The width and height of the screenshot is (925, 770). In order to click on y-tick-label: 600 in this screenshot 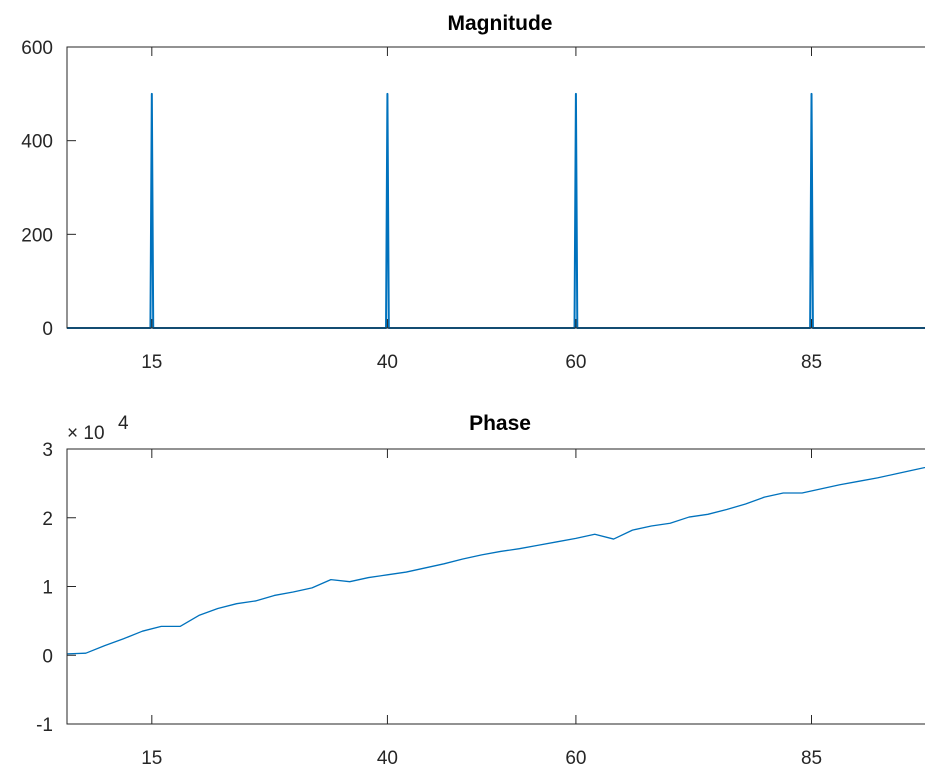, I will do `click(37, 48)`.